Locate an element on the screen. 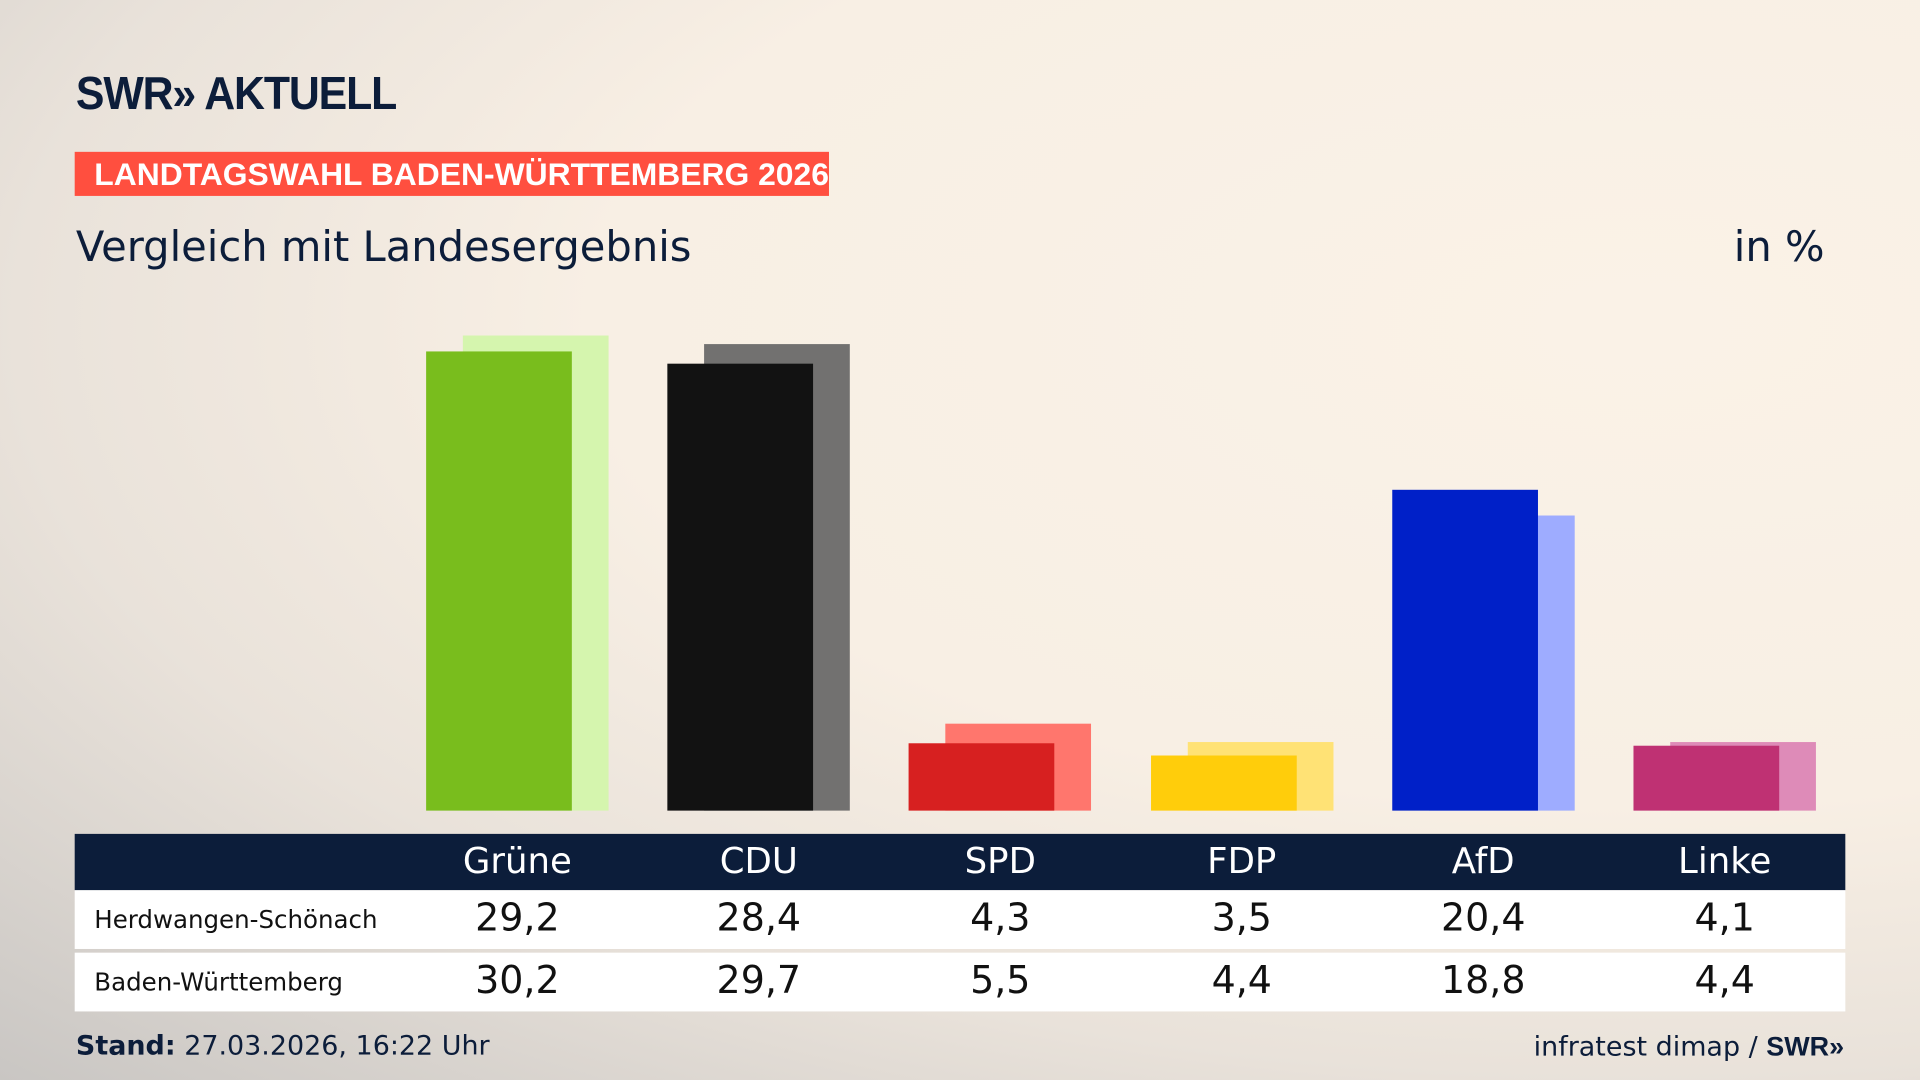 Image resolution: width=1920 pixels, height=1080 pixels. value-label: 28,4 is located at coordinates (759, 918).